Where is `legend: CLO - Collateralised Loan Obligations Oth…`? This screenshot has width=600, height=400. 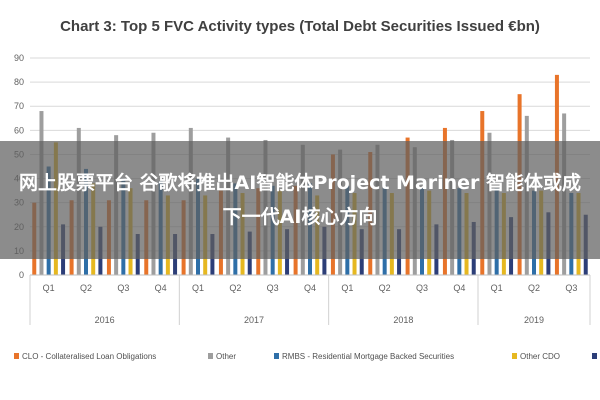
legend: CLO - Collateralised Loan Obligations Oth… is located at coordinates (305, 356).